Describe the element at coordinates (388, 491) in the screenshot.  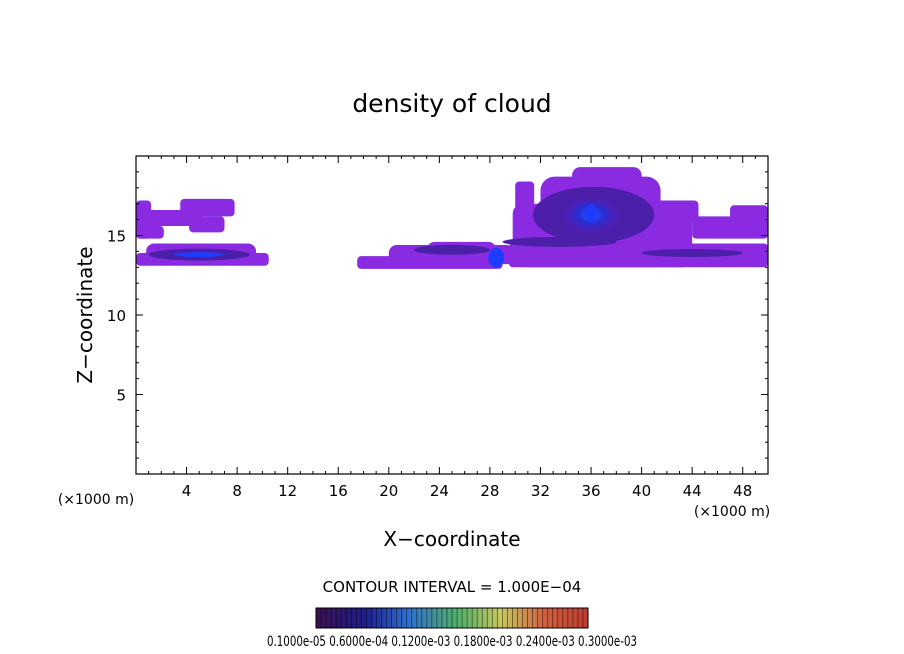
I see `x-tick-label: 20` at that location.